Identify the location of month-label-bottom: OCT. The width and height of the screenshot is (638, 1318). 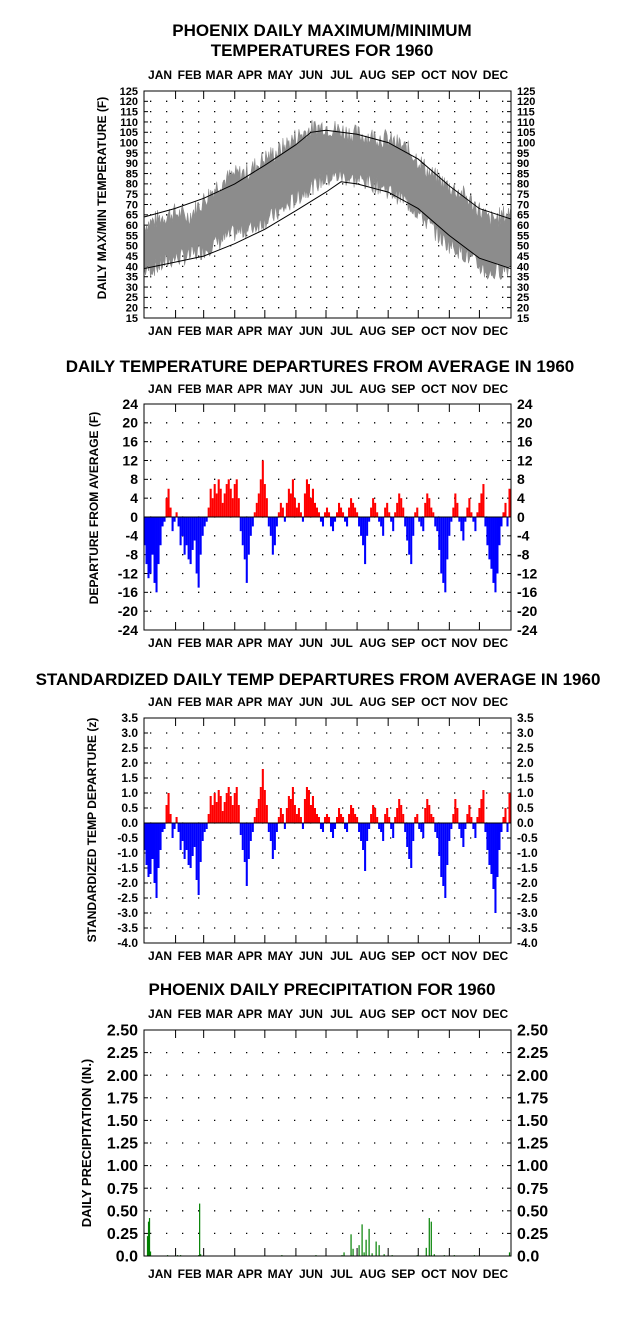
(434, 643).